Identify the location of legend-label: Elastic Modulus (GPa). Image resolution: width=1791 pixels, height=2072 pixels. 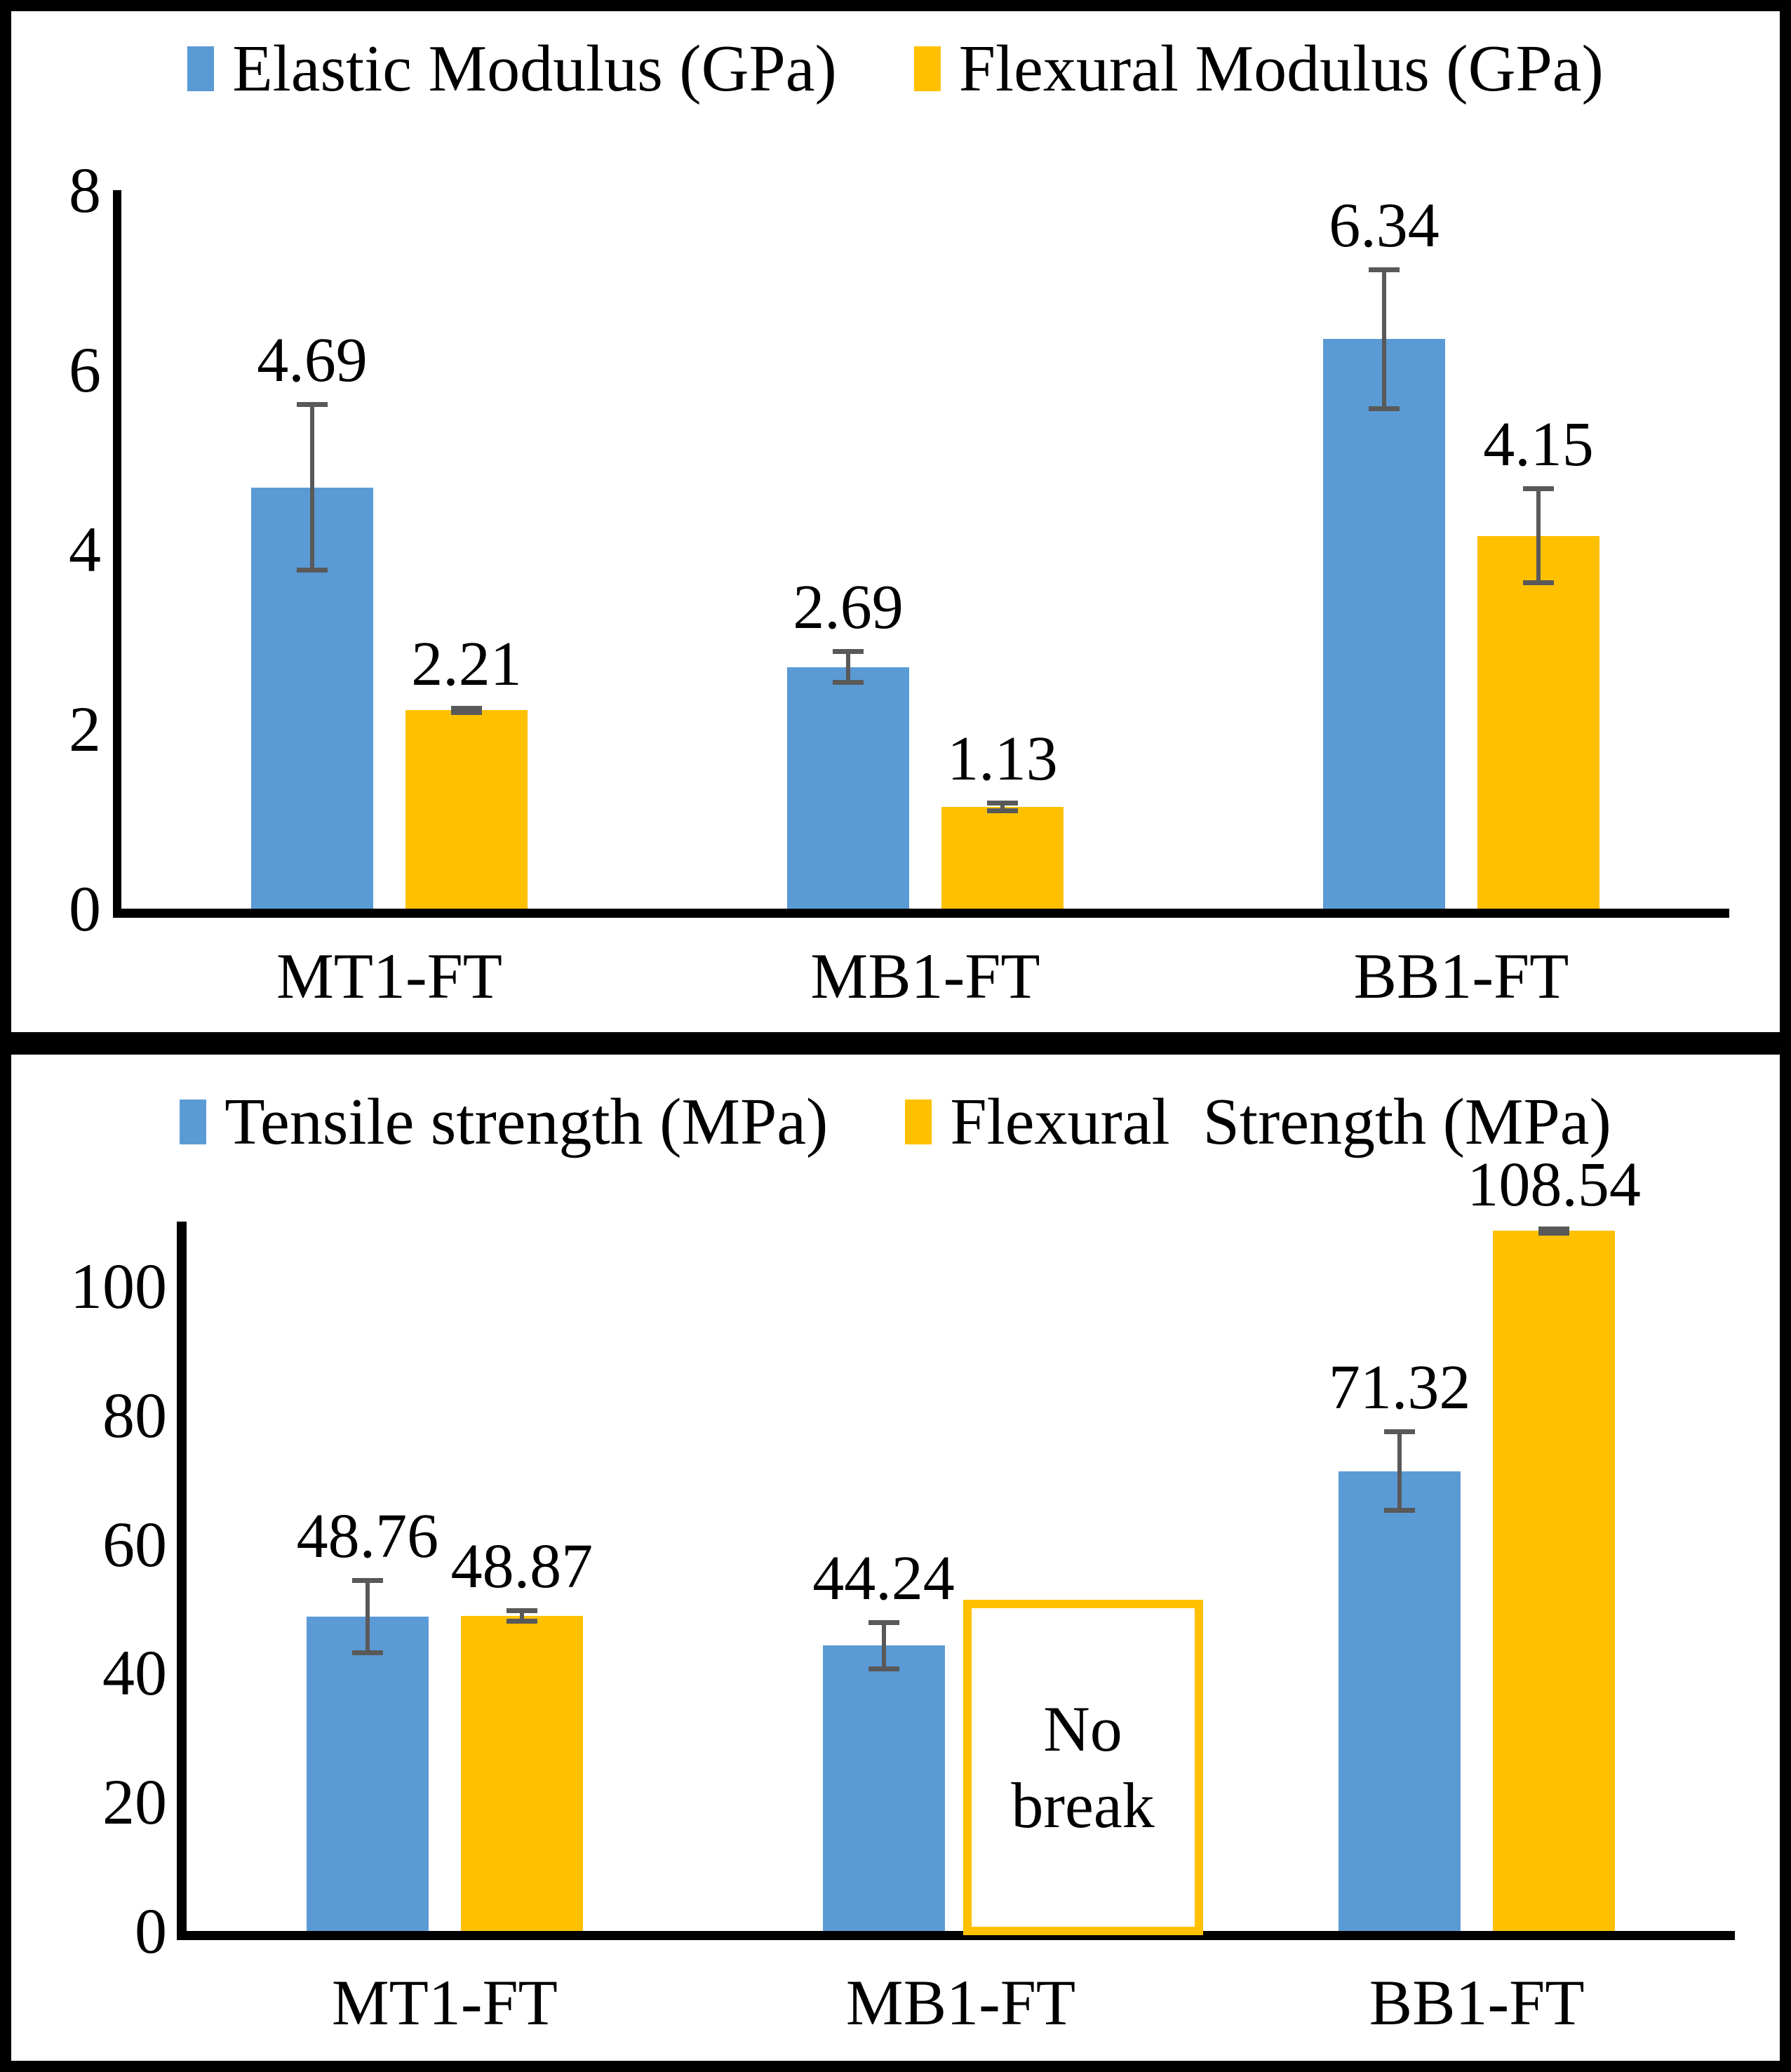
(534, 68).